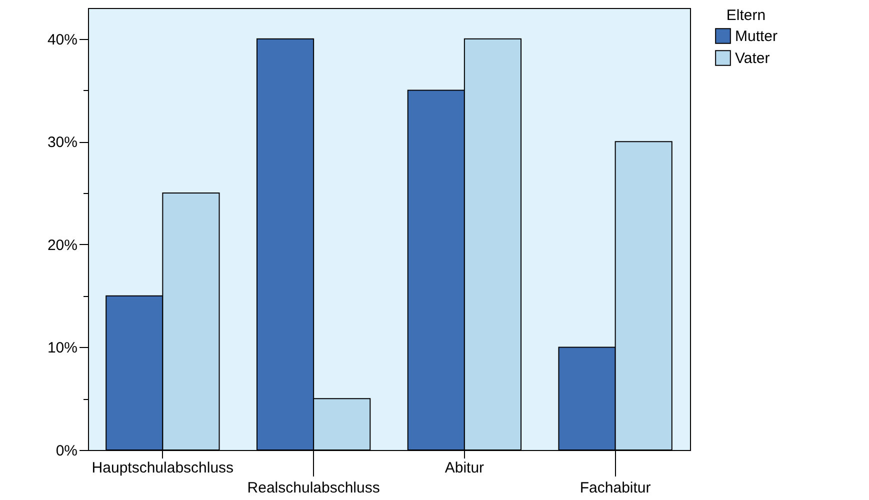 The image size is (869, 500). Describe the element at coordinates (746, 15) in the screenshot. I see `legend-title: Eltern` at that location.